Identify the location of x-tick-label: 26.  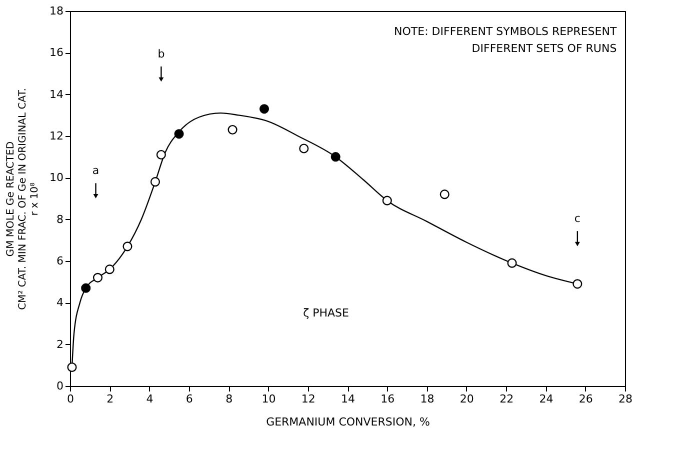
(585, 399).